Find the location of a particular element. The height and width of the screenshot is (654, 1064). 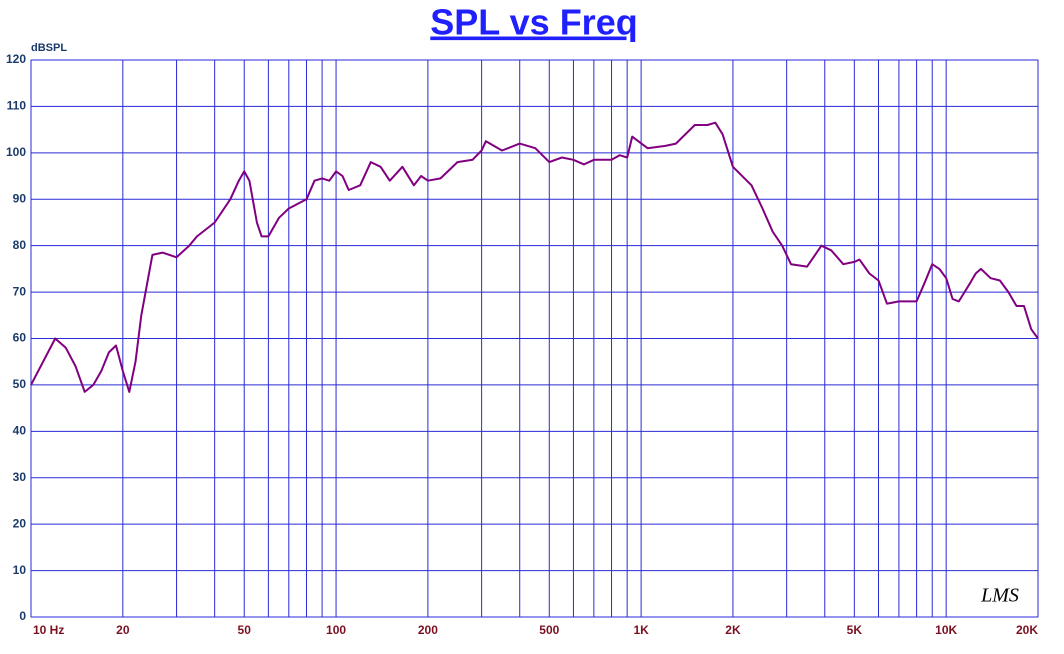

y-tick-label: 60 is located at coordinates (20, 338).